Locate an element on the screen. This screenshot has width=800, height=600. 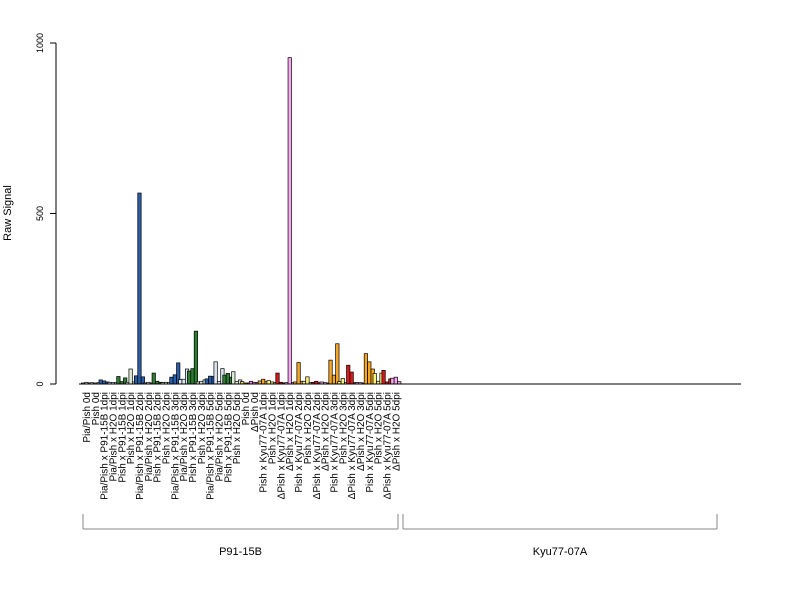
x-tick-label: Pia/Pish x P91-15B 3dpi is located at coordinates (175, 446).